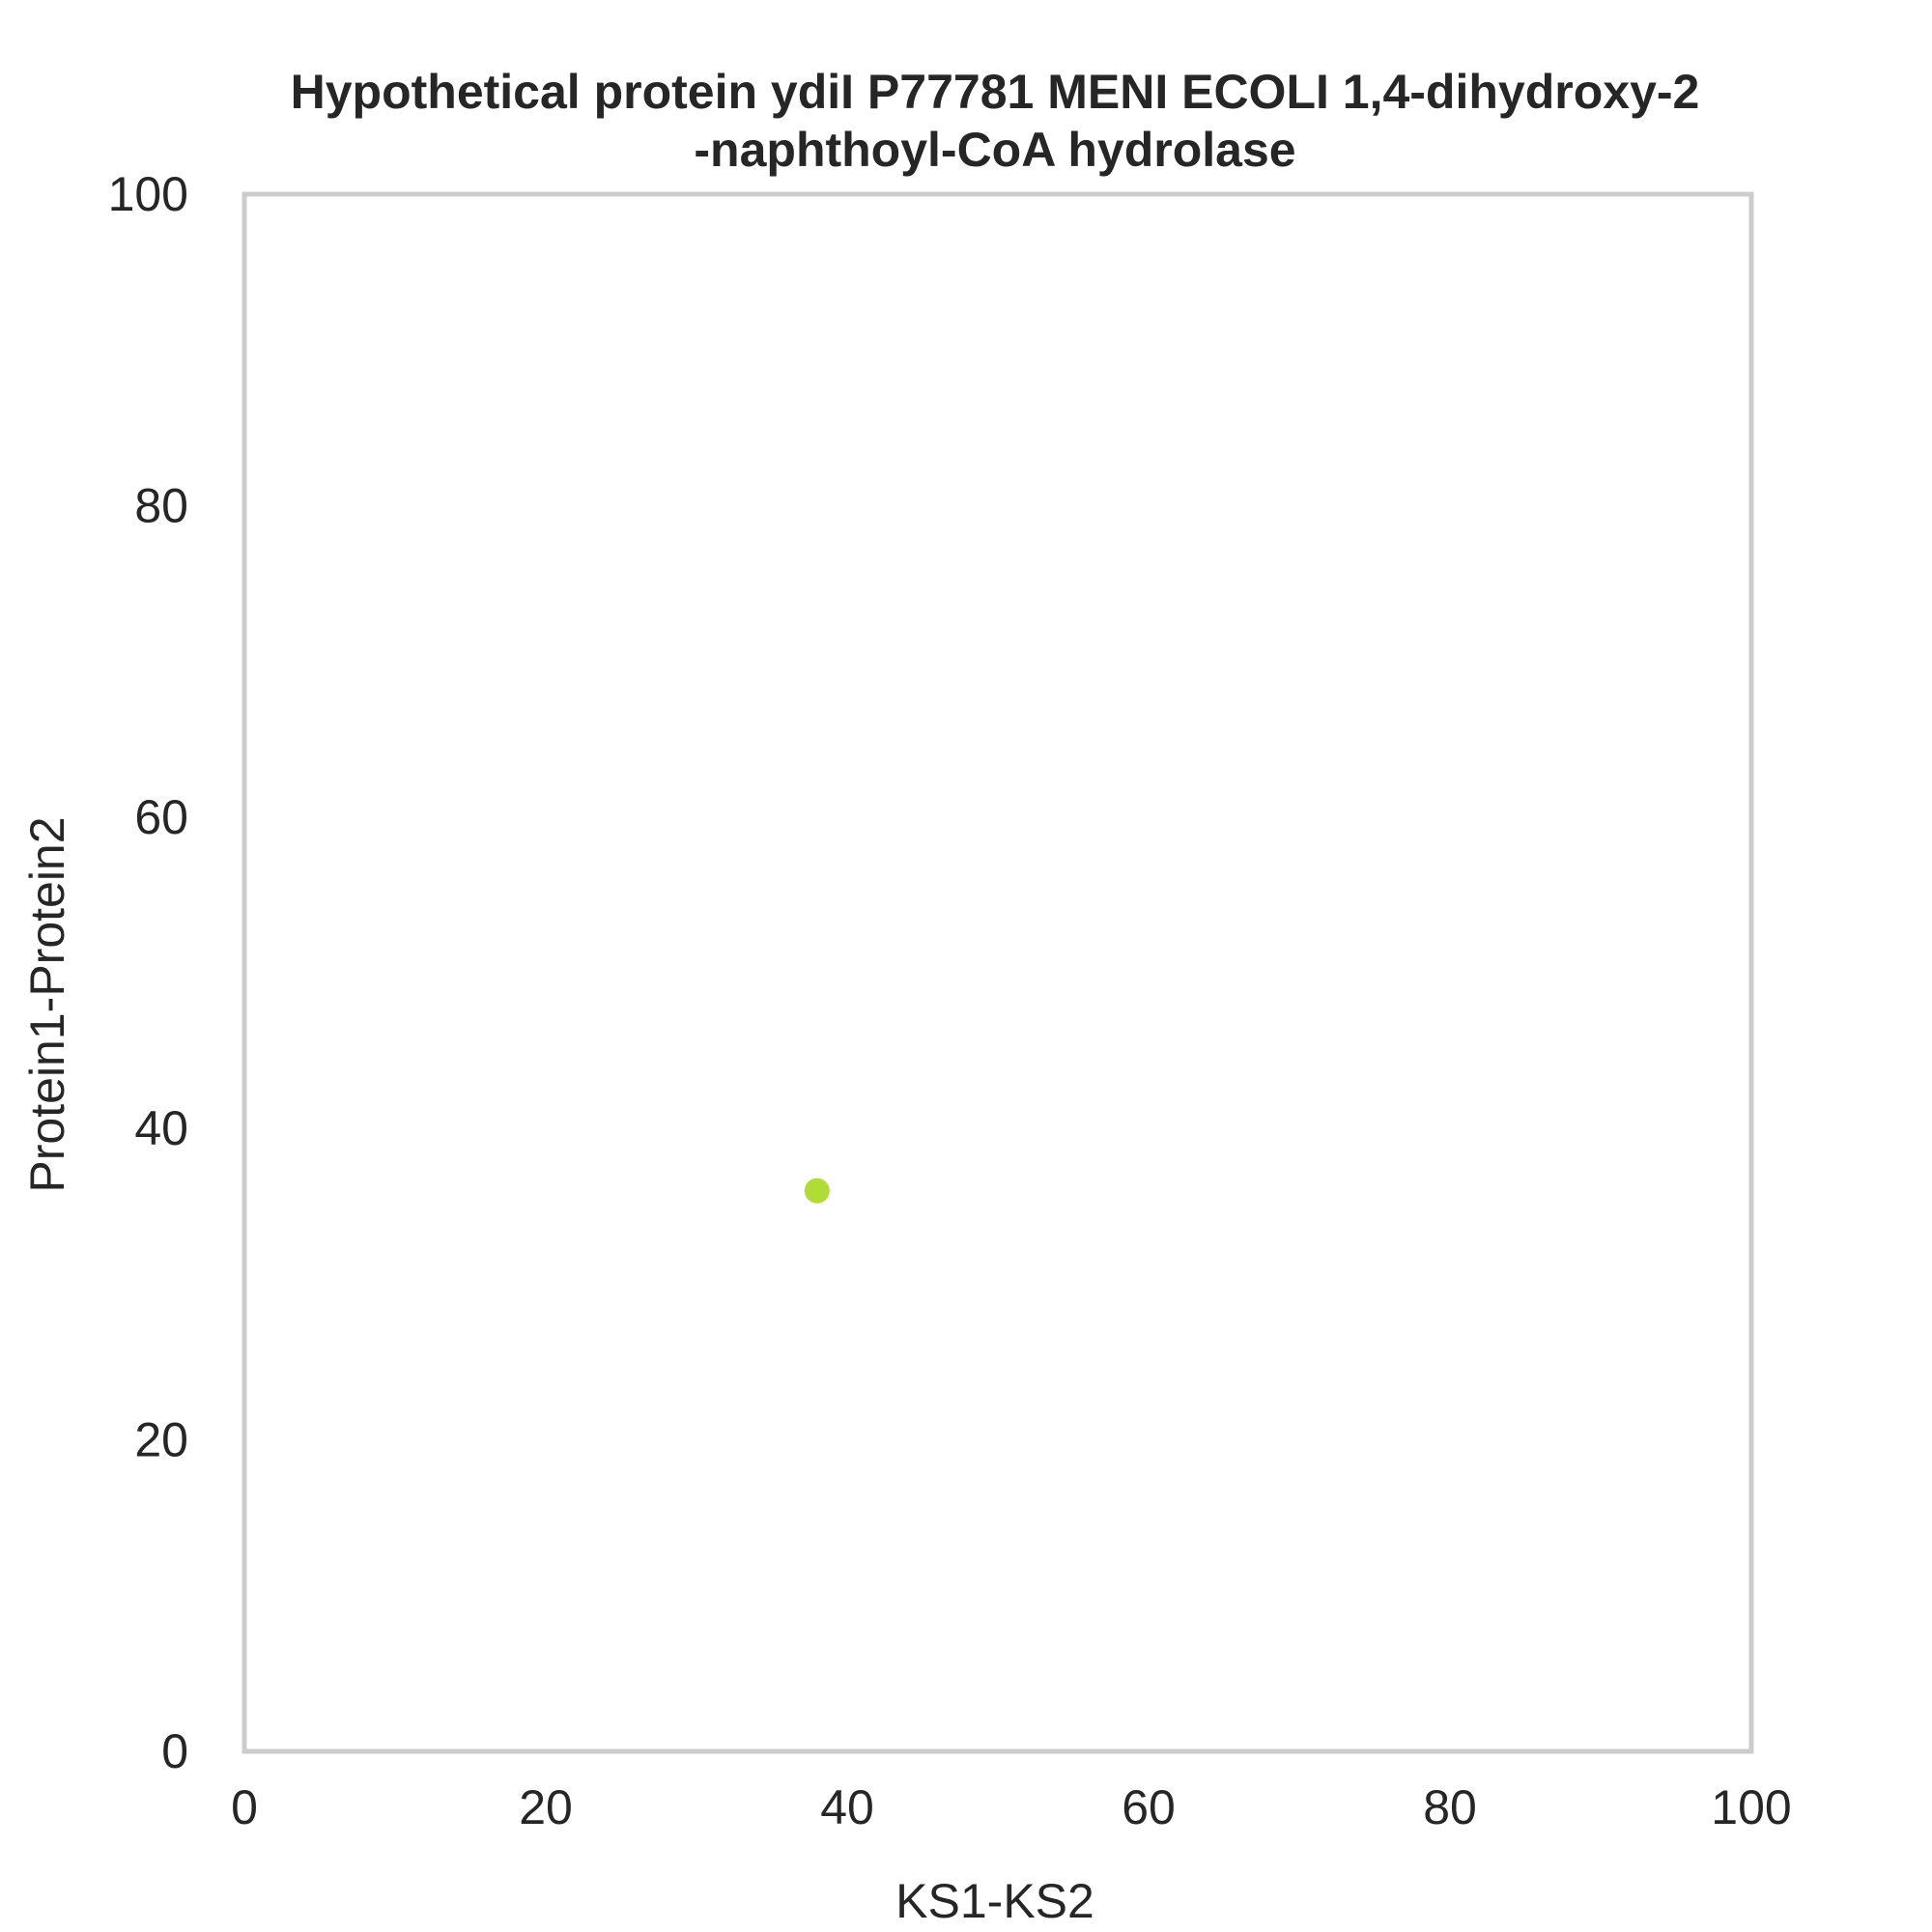  What do you see at coordinates (244, 1807) in the screenshot?
I see `x-tick-label: 0` at bounding box center [244, 1807].